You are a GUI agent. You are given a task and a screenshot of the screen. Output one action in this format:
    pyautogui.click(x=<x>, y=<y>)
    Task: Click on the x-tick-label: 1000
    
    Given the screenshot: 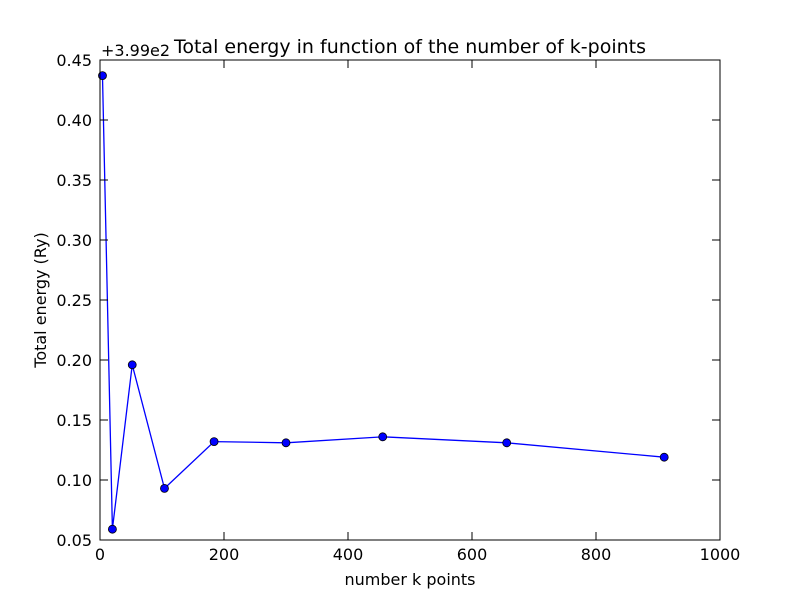 What is the action you would take?
    pyautogui.click(x=720, y=554)
    